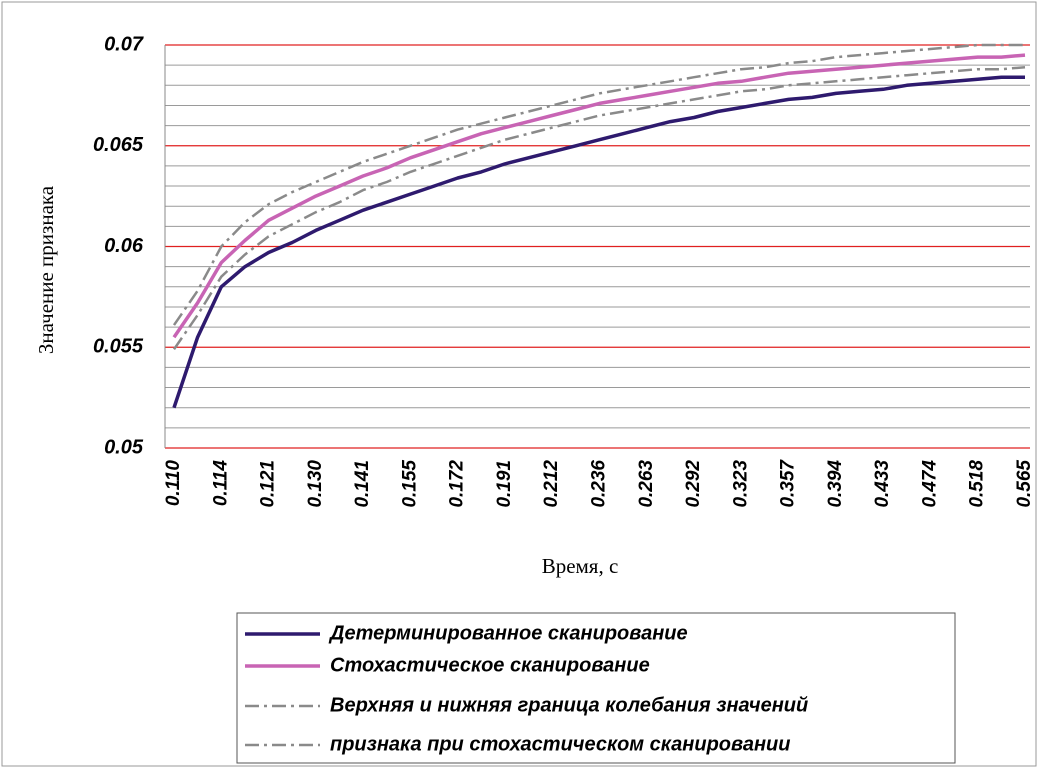 The width and height of the screenshot is (1039, 769). I want to click on x-tick-label: 0.141, so click(362, 484).